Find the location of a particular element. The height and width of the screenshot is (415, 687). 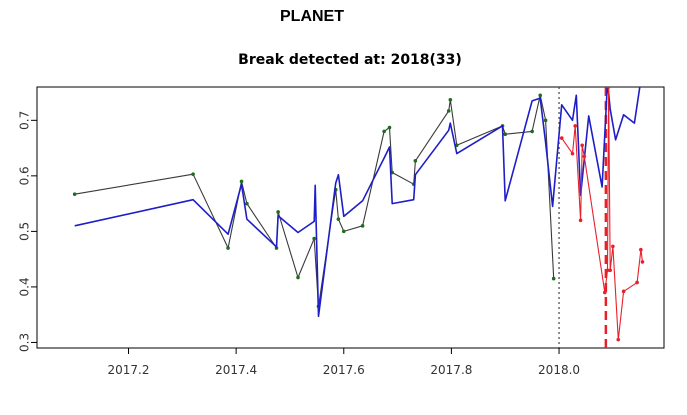

x-tick-label: 2017.6 is located at coordinates (344, 370).